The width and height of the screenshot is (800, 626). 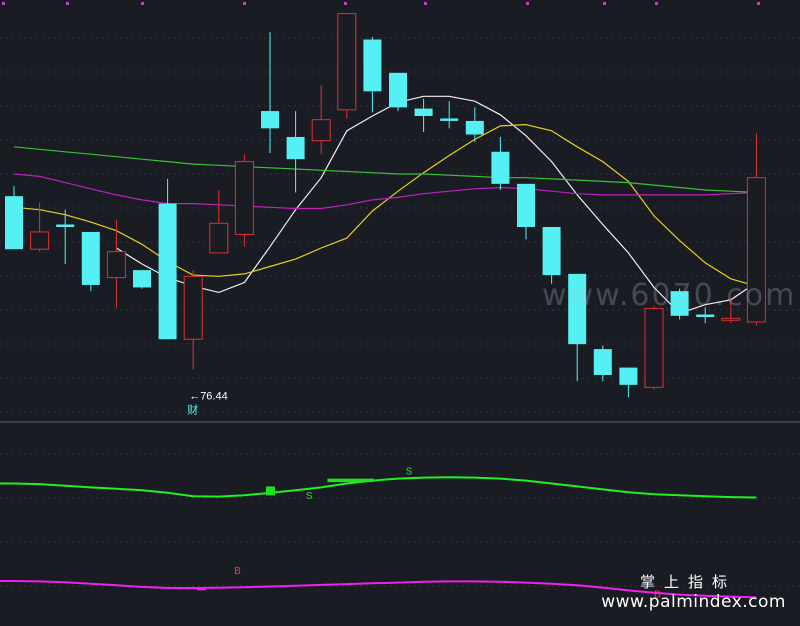 I want to click on watermark-mid: www.6070.com, so click(x=669, y=295).